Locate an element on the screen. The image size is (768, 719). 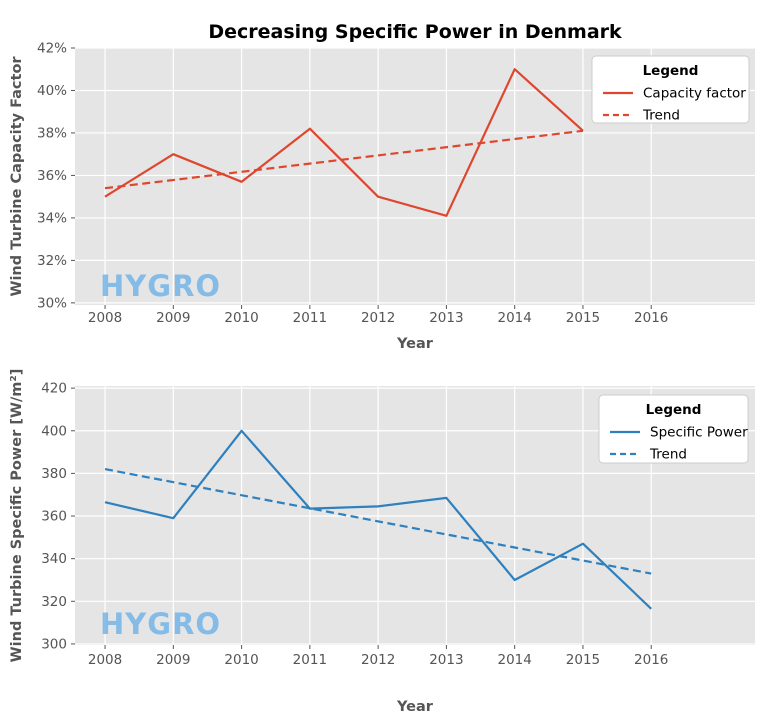
top-y-axis-label: Wind Turbine Capacity Factor is located at coordinates (17, 176).